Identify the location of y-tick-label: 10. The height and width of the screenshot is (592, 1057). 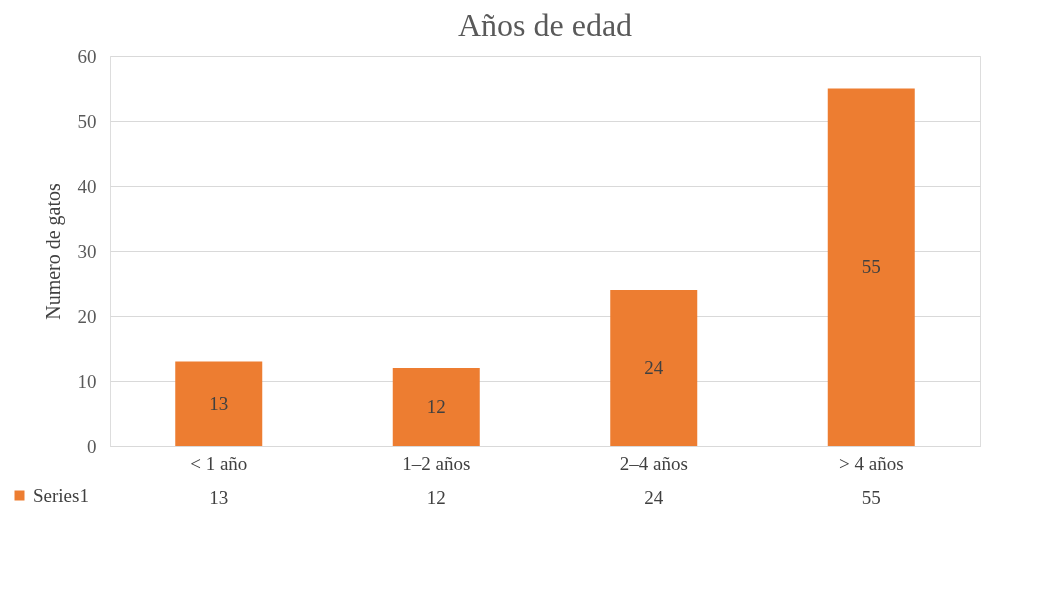
(87, 381).